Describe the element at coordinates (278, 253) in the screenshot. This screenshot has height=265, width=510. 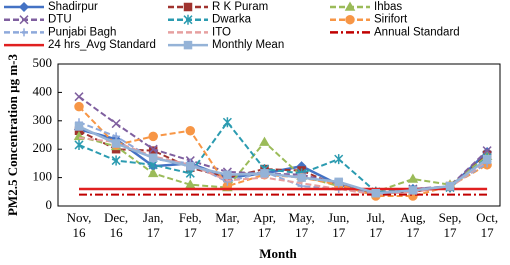
I see `x-axis-title: Month` at that location.